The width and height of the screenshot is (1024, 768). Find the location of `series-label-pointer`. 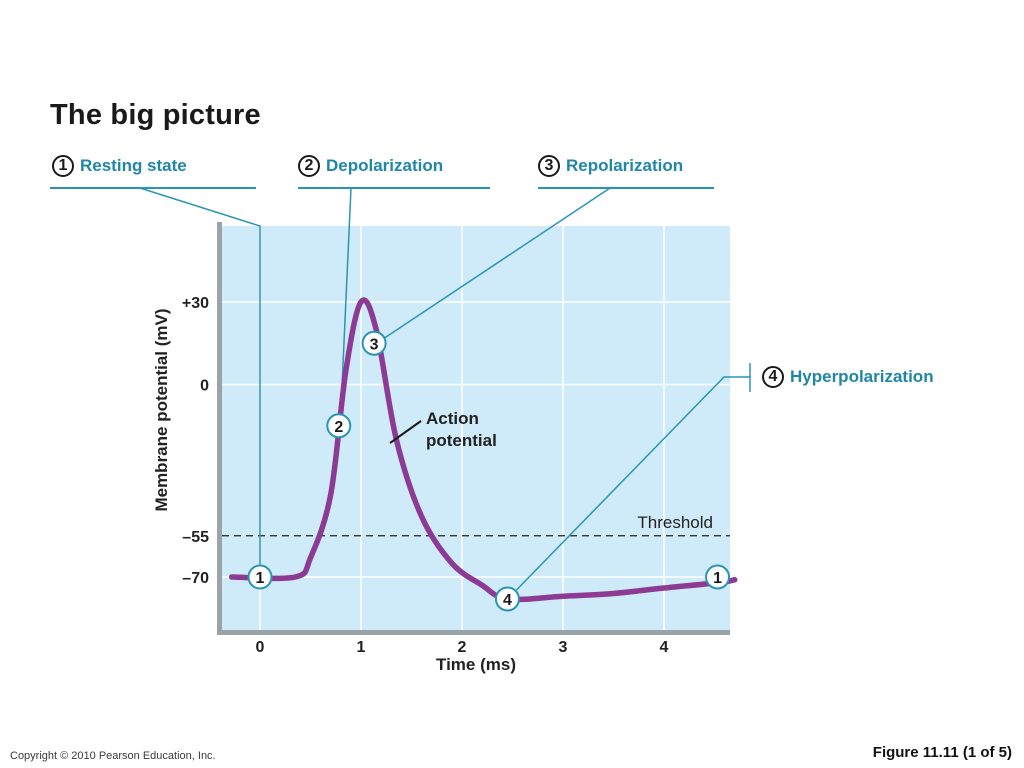

series-label-pointer is located at coordinates (405, 432).